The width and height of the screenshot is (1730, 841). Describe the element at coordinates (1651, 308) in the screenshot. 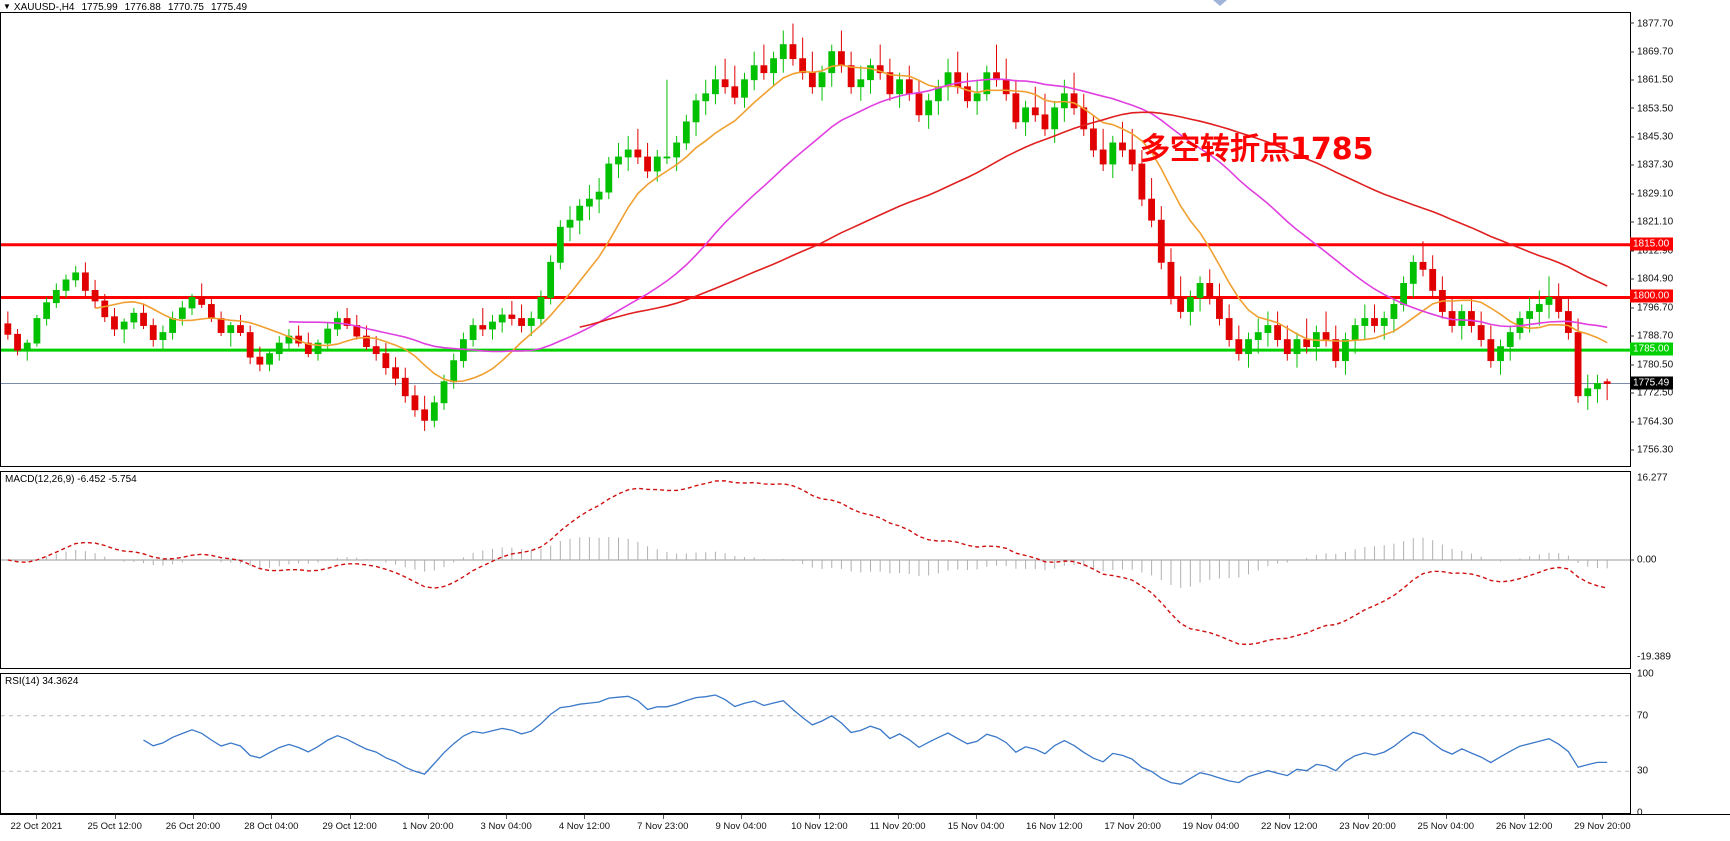

I see `price-tick: 1796.70` at that location.